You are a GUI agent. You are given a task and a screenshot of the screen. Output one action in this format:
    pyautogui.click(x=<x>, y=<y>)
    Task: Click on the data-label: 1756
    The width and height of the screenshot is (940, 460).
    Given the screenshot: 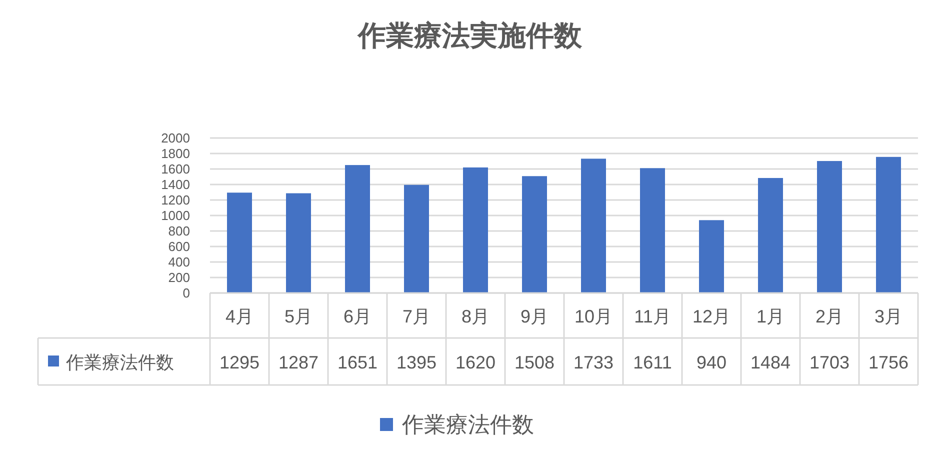 What is the action you would take?
    pyautogui.click(x=888, y=362)
    